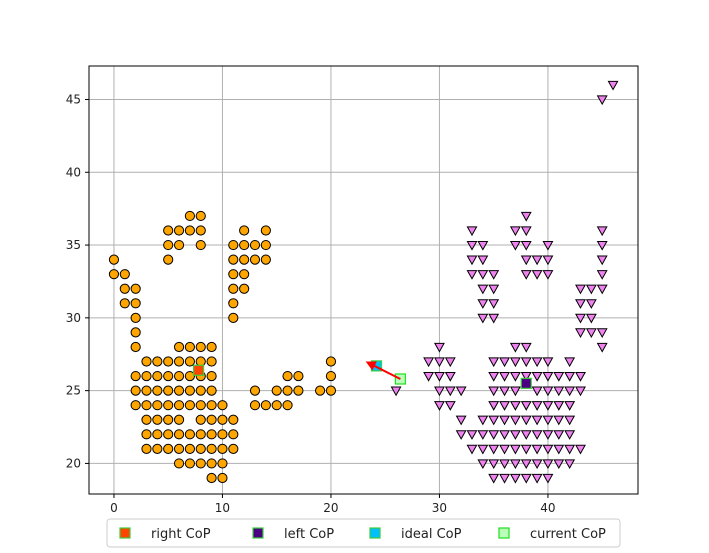 Image resolution: width=709 pixels, height=553 pixels. I want to click on x-tick-label: 0, so click(114, 508).